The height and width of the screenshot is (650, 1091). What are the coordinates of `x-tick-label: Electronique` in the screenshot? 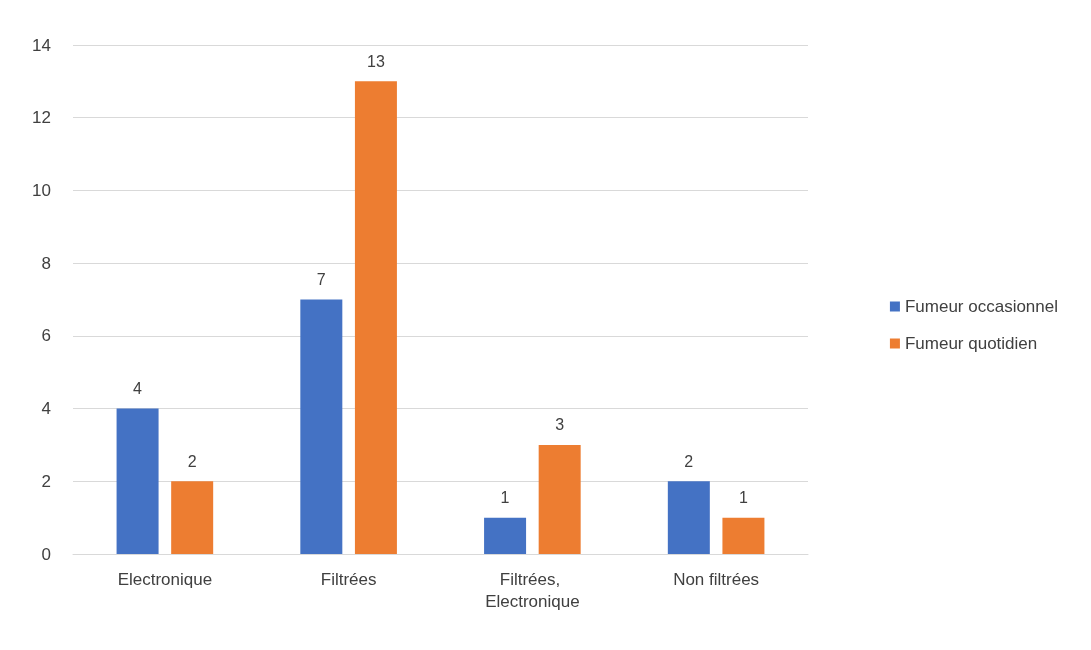 It's located at (165, 579).